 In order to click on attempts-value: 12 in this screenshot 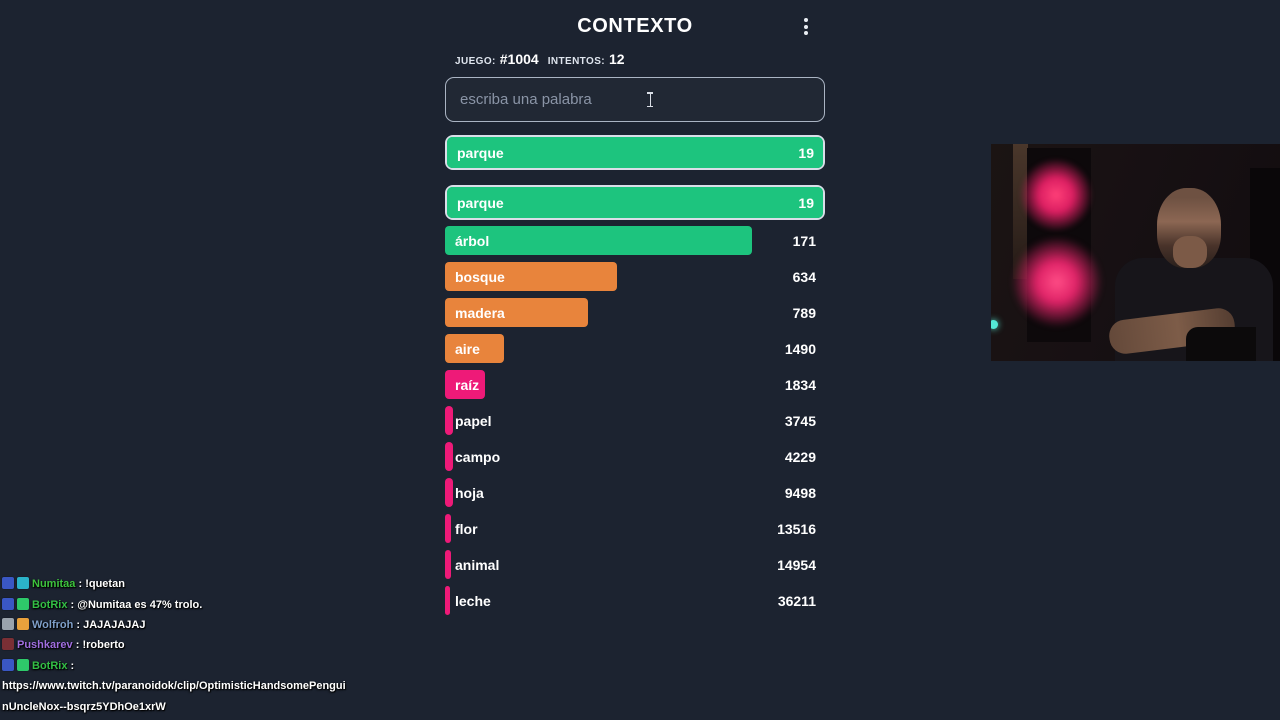, I will do `click(617, 59)`.